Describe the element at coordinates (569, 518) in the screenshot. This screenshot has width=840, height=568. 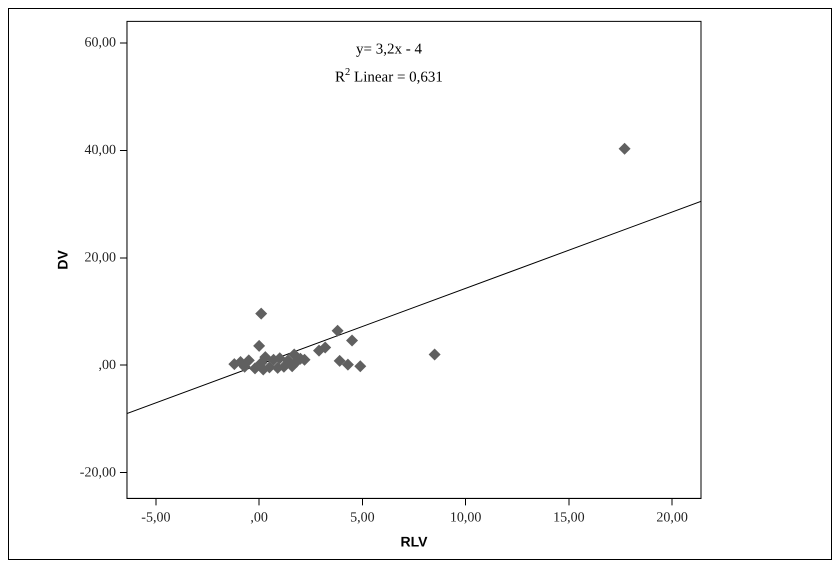
I see `x-tick-label: 15,00` at that location.